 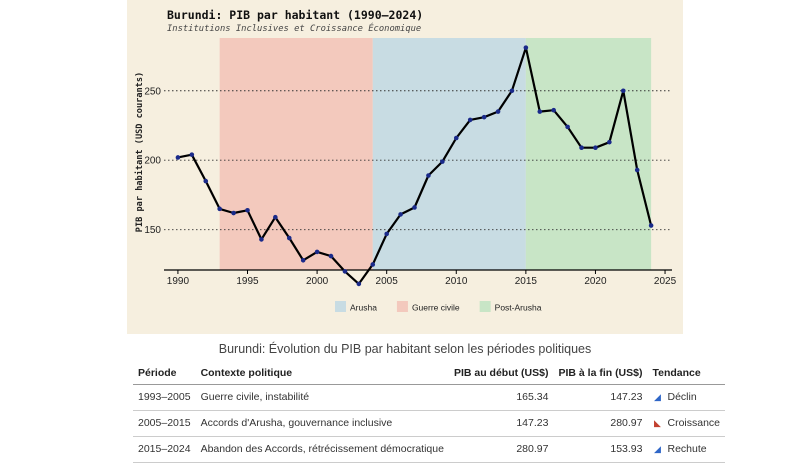 What do you see at coordinates (449, 154) in the screenshot?
I see `period-band-arusha` at bounding box center [449, 154].